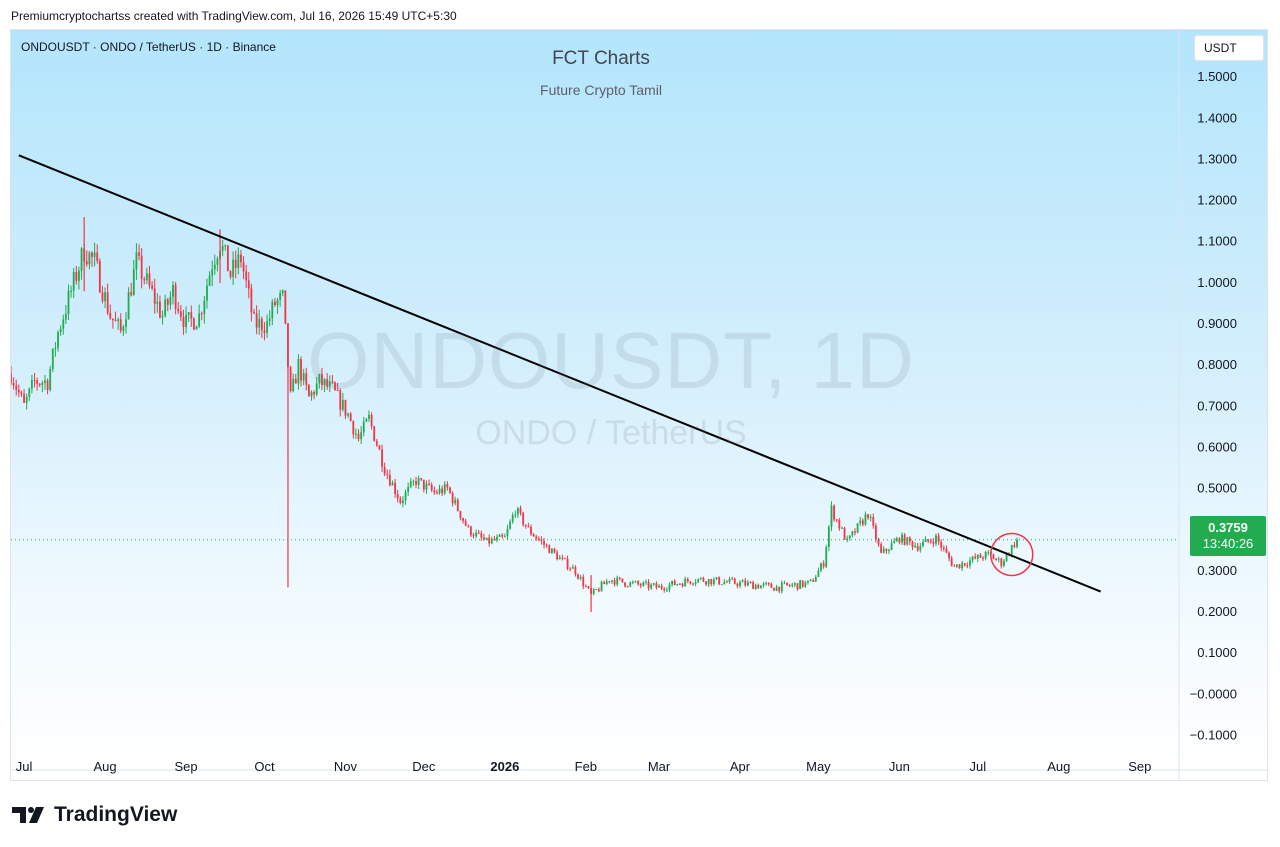 The image size is (1280, 847). What do you see at coordinates (1217, 282) in the screenshot?
I see `y-tick-label: 1.0000` at bounding box center [1217, 282].